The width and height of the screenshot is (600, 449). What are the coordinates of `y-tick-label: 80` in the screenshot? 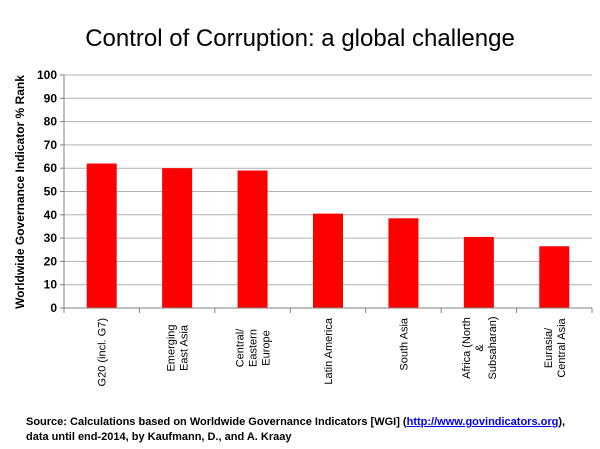 It's located at (51, 122).